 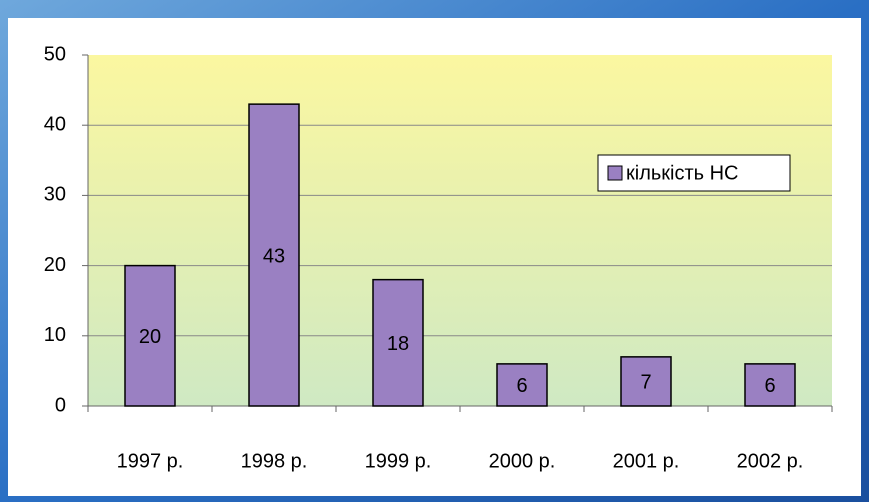 What do you see at coordinates (615, 173) in the screenshot?
I see `legend-swatch` at bounding box center [615, 173].